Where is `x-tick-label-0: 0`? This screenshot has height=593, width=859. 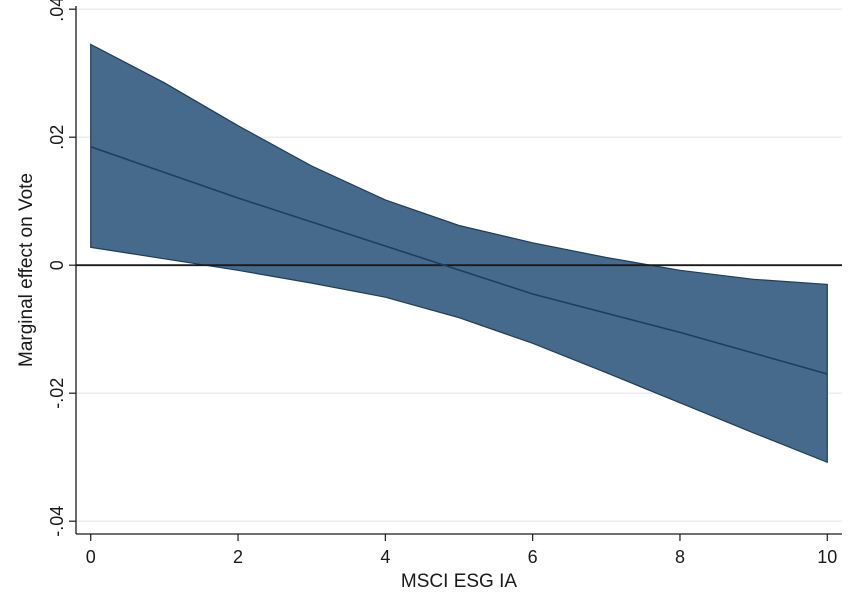
x-tick-label-0: 0 is located at coordinates (91, 557).